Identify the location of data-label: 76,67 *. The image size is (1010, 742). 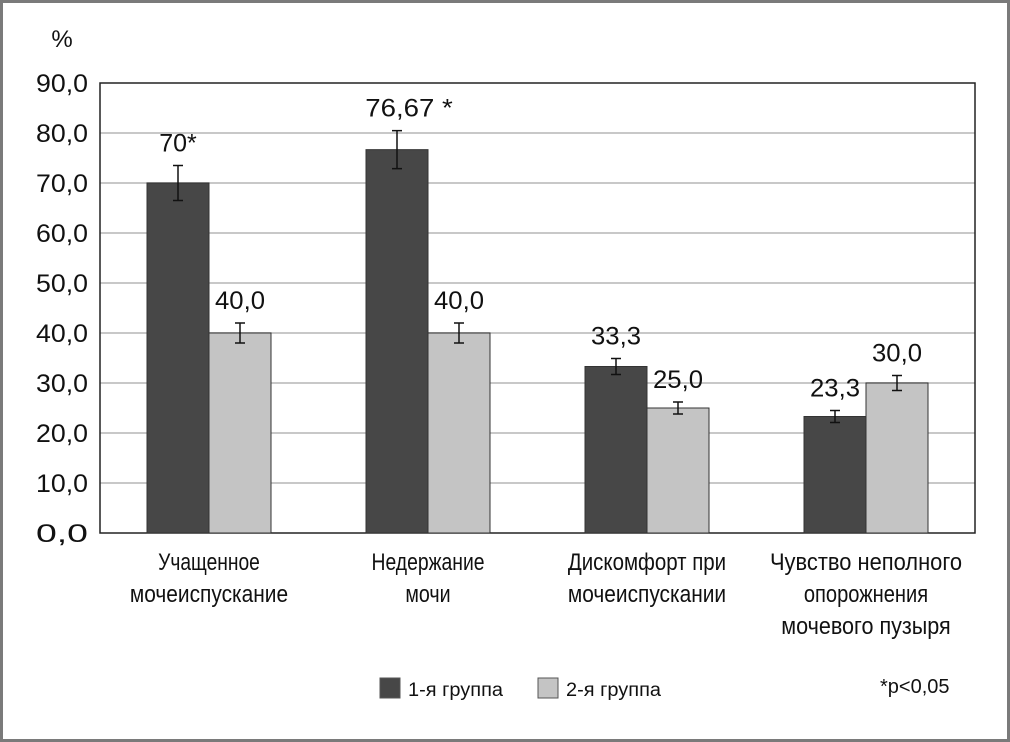
(409, 109).